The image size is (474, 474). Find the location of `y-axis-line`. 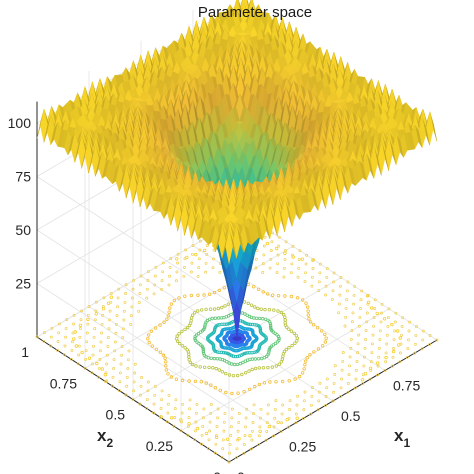

y-axis-line is located at coordinates (133, 399).